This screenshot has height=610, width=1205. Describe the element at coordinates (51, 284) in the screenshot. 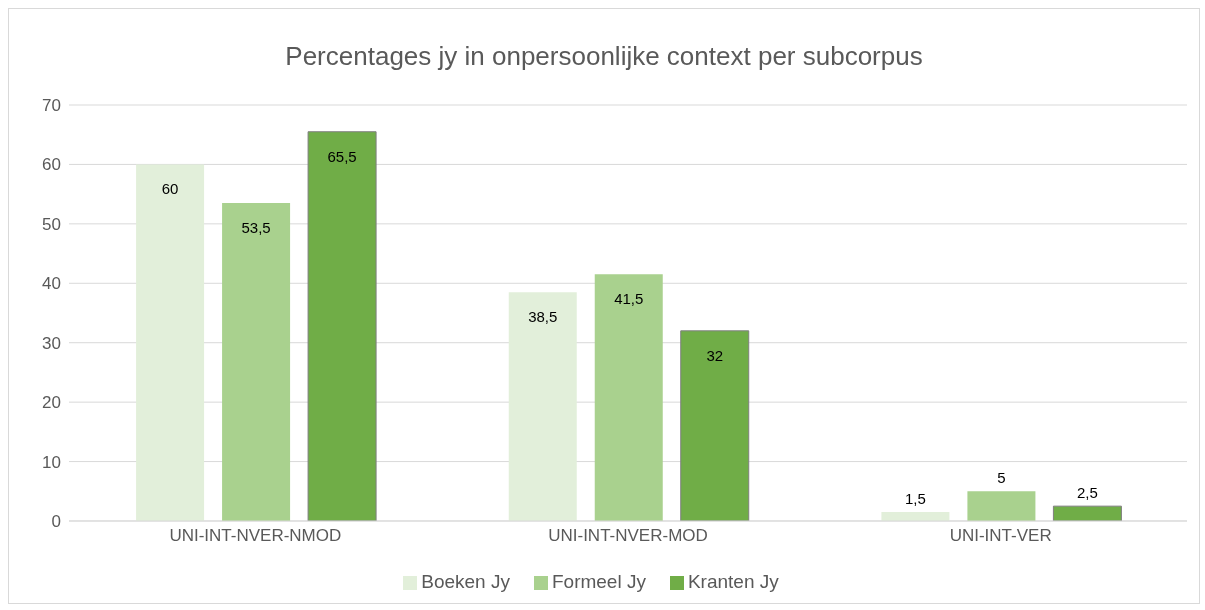

I see `y-tick-label: 40` at that location.